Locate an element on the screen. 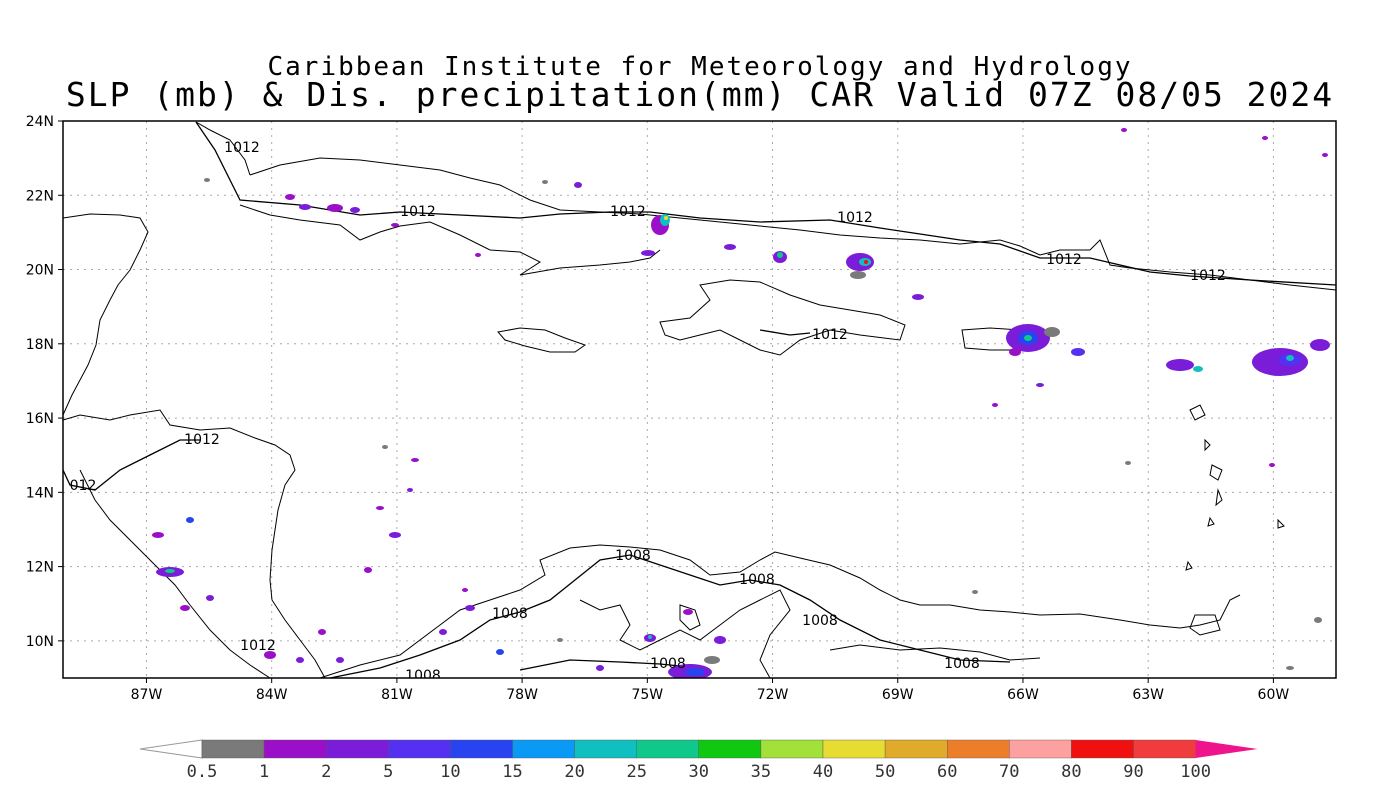  lat-label: 16N is located at coordinates (40, 419).